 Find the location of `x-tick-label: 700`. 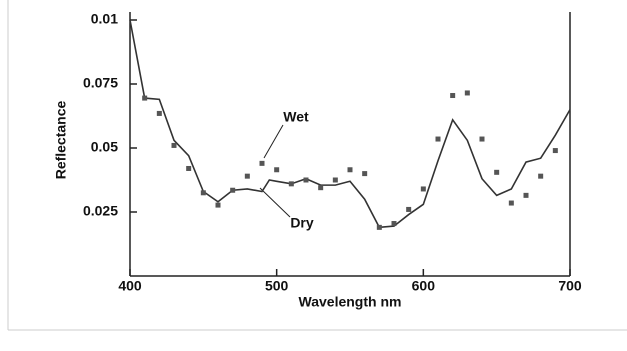

x-tick-label: 700 is located at coordinates (570, 286).